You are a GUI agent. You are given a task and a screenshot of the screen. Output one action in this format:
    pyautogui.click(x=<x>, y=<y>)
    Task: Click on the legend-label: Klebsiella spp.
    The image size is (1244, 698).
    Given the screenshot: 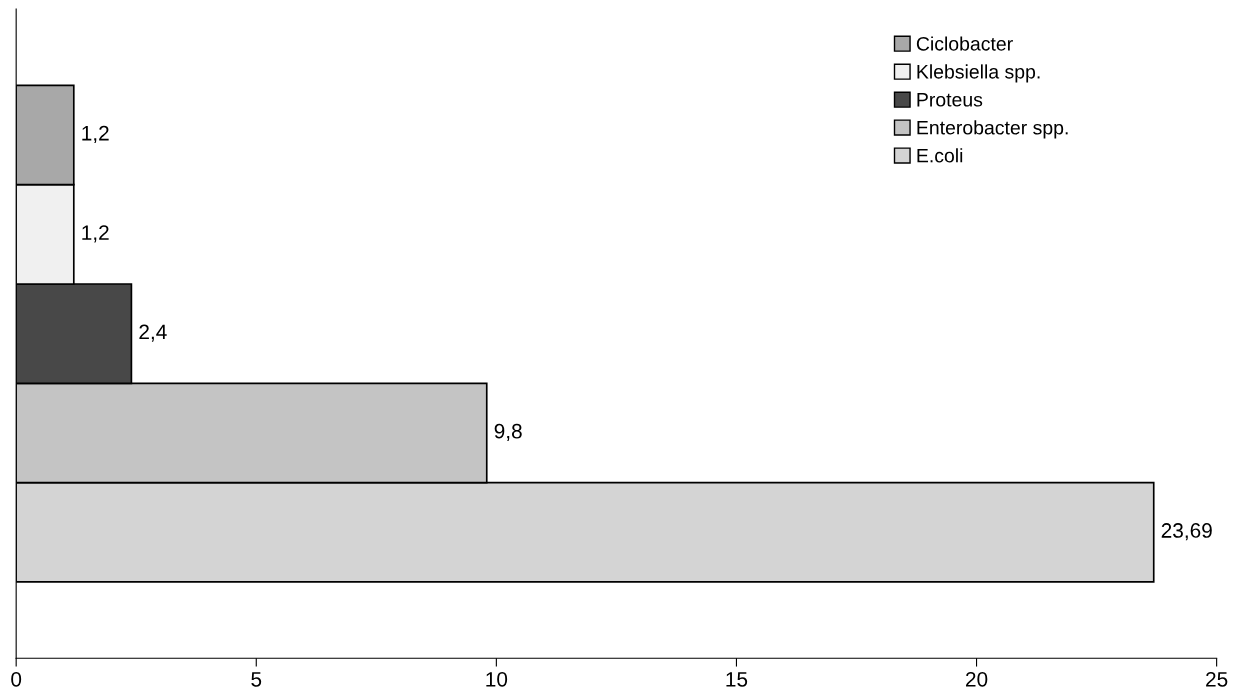 What is the action you would take?
    pyautogui.click(x=978, y=73)
    